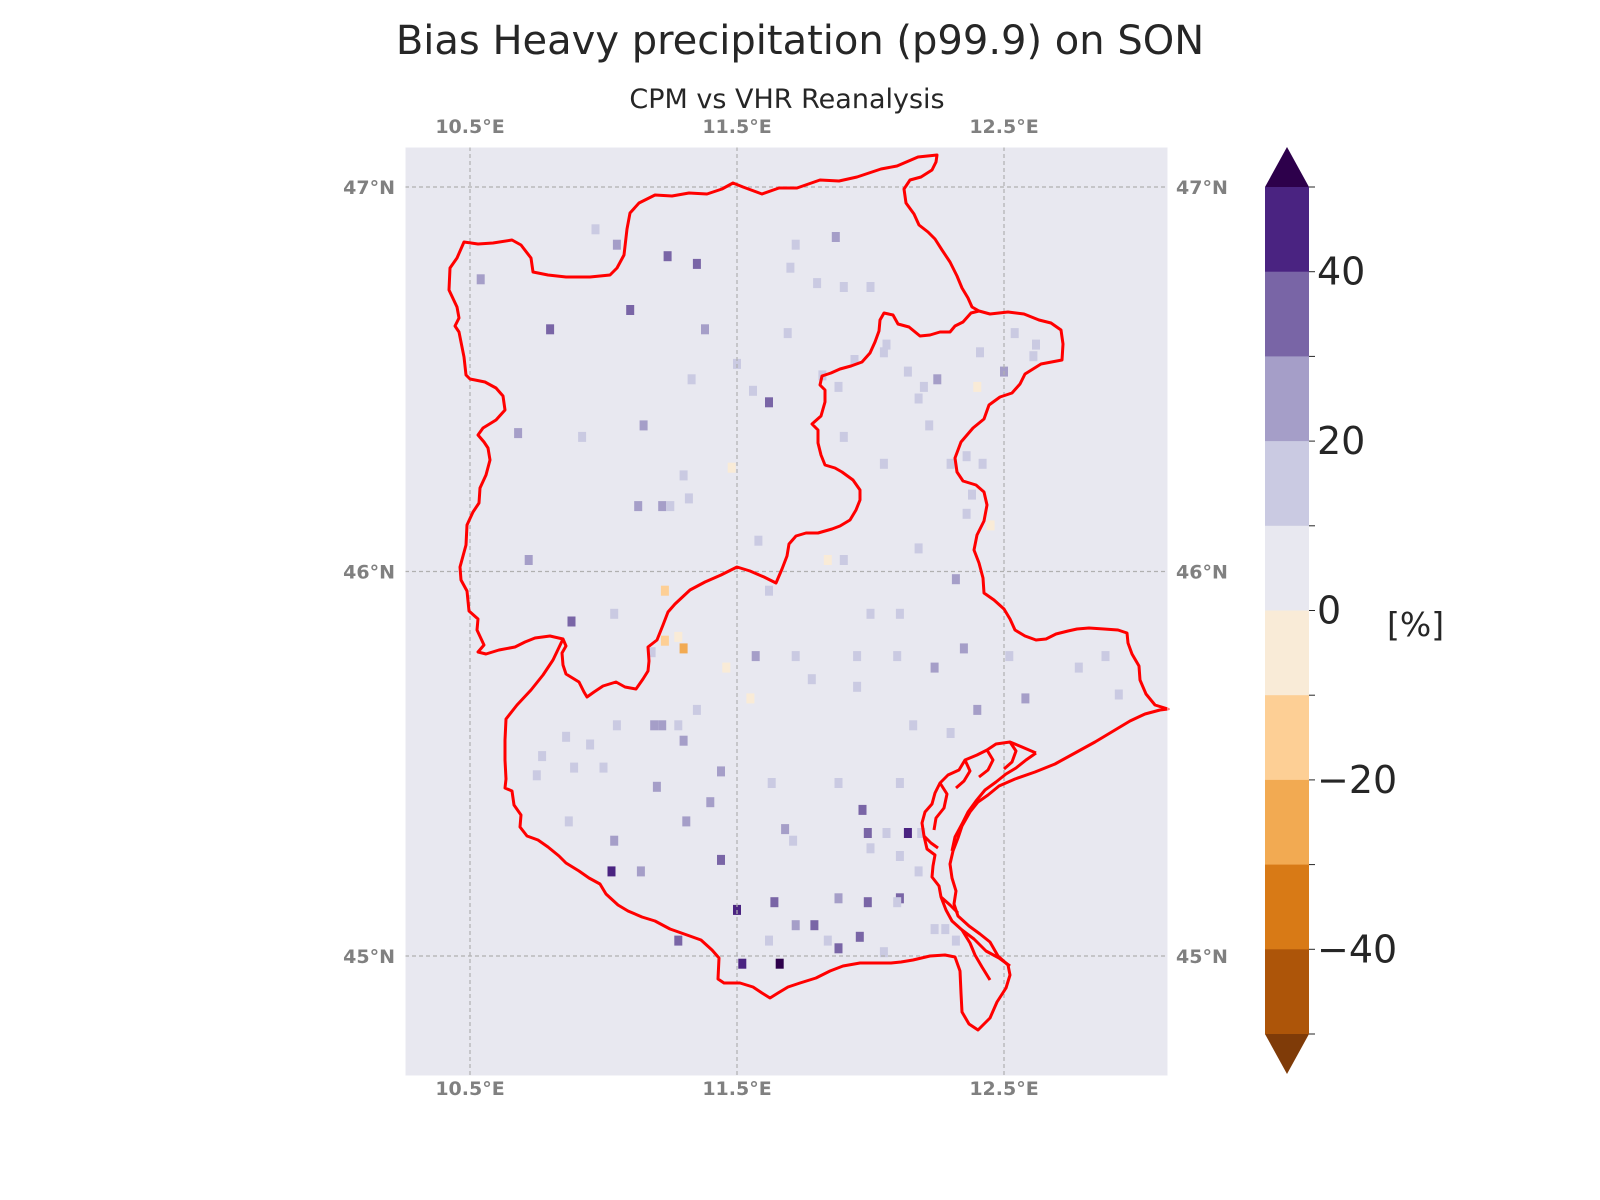 The image size is (1600, 1200). Describe the element at coordinates (369, 573) in the screenshot. I see `left-lat-tick-label: 46°N` at that location.